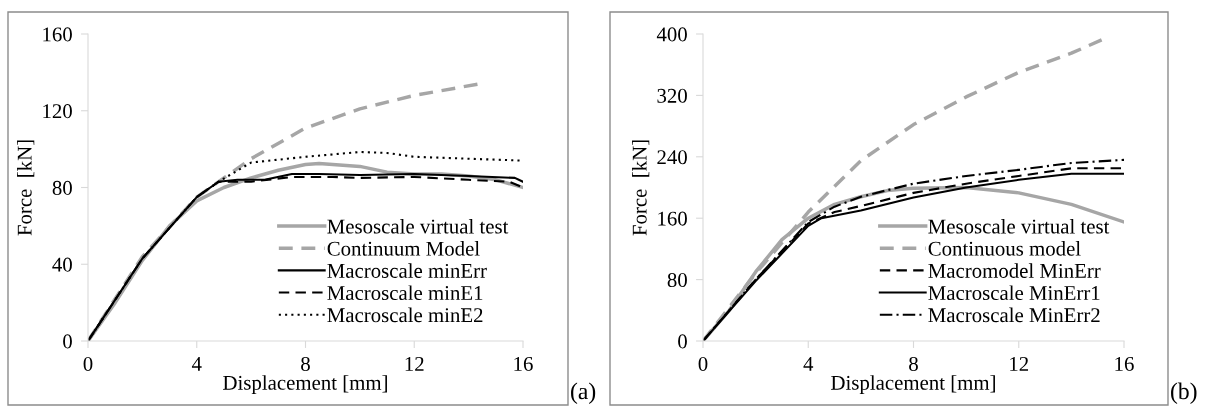 Image resolution: width=1216 pixels, height=409 pixels. I want to click on y-tick-label: 400, so click(671, 34).